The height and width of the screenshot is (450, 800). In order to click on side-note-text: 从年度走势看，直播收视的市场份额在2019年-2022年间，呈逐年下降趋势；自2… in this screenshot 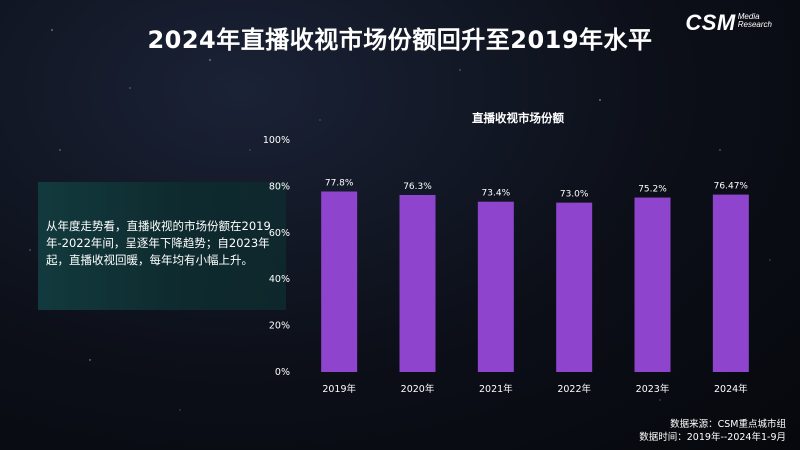, I will do `click(158, 243)`.